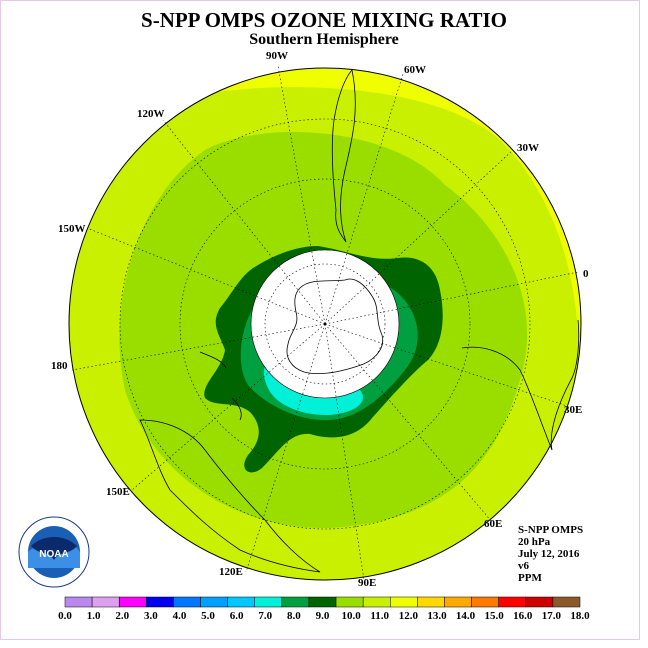 Image resolution: width=648 pixels, height=648 pixels. What do you see at coordinates (343, 156) in the screenshot?
I see `south-america-outline` at bounding box center [343, 156].